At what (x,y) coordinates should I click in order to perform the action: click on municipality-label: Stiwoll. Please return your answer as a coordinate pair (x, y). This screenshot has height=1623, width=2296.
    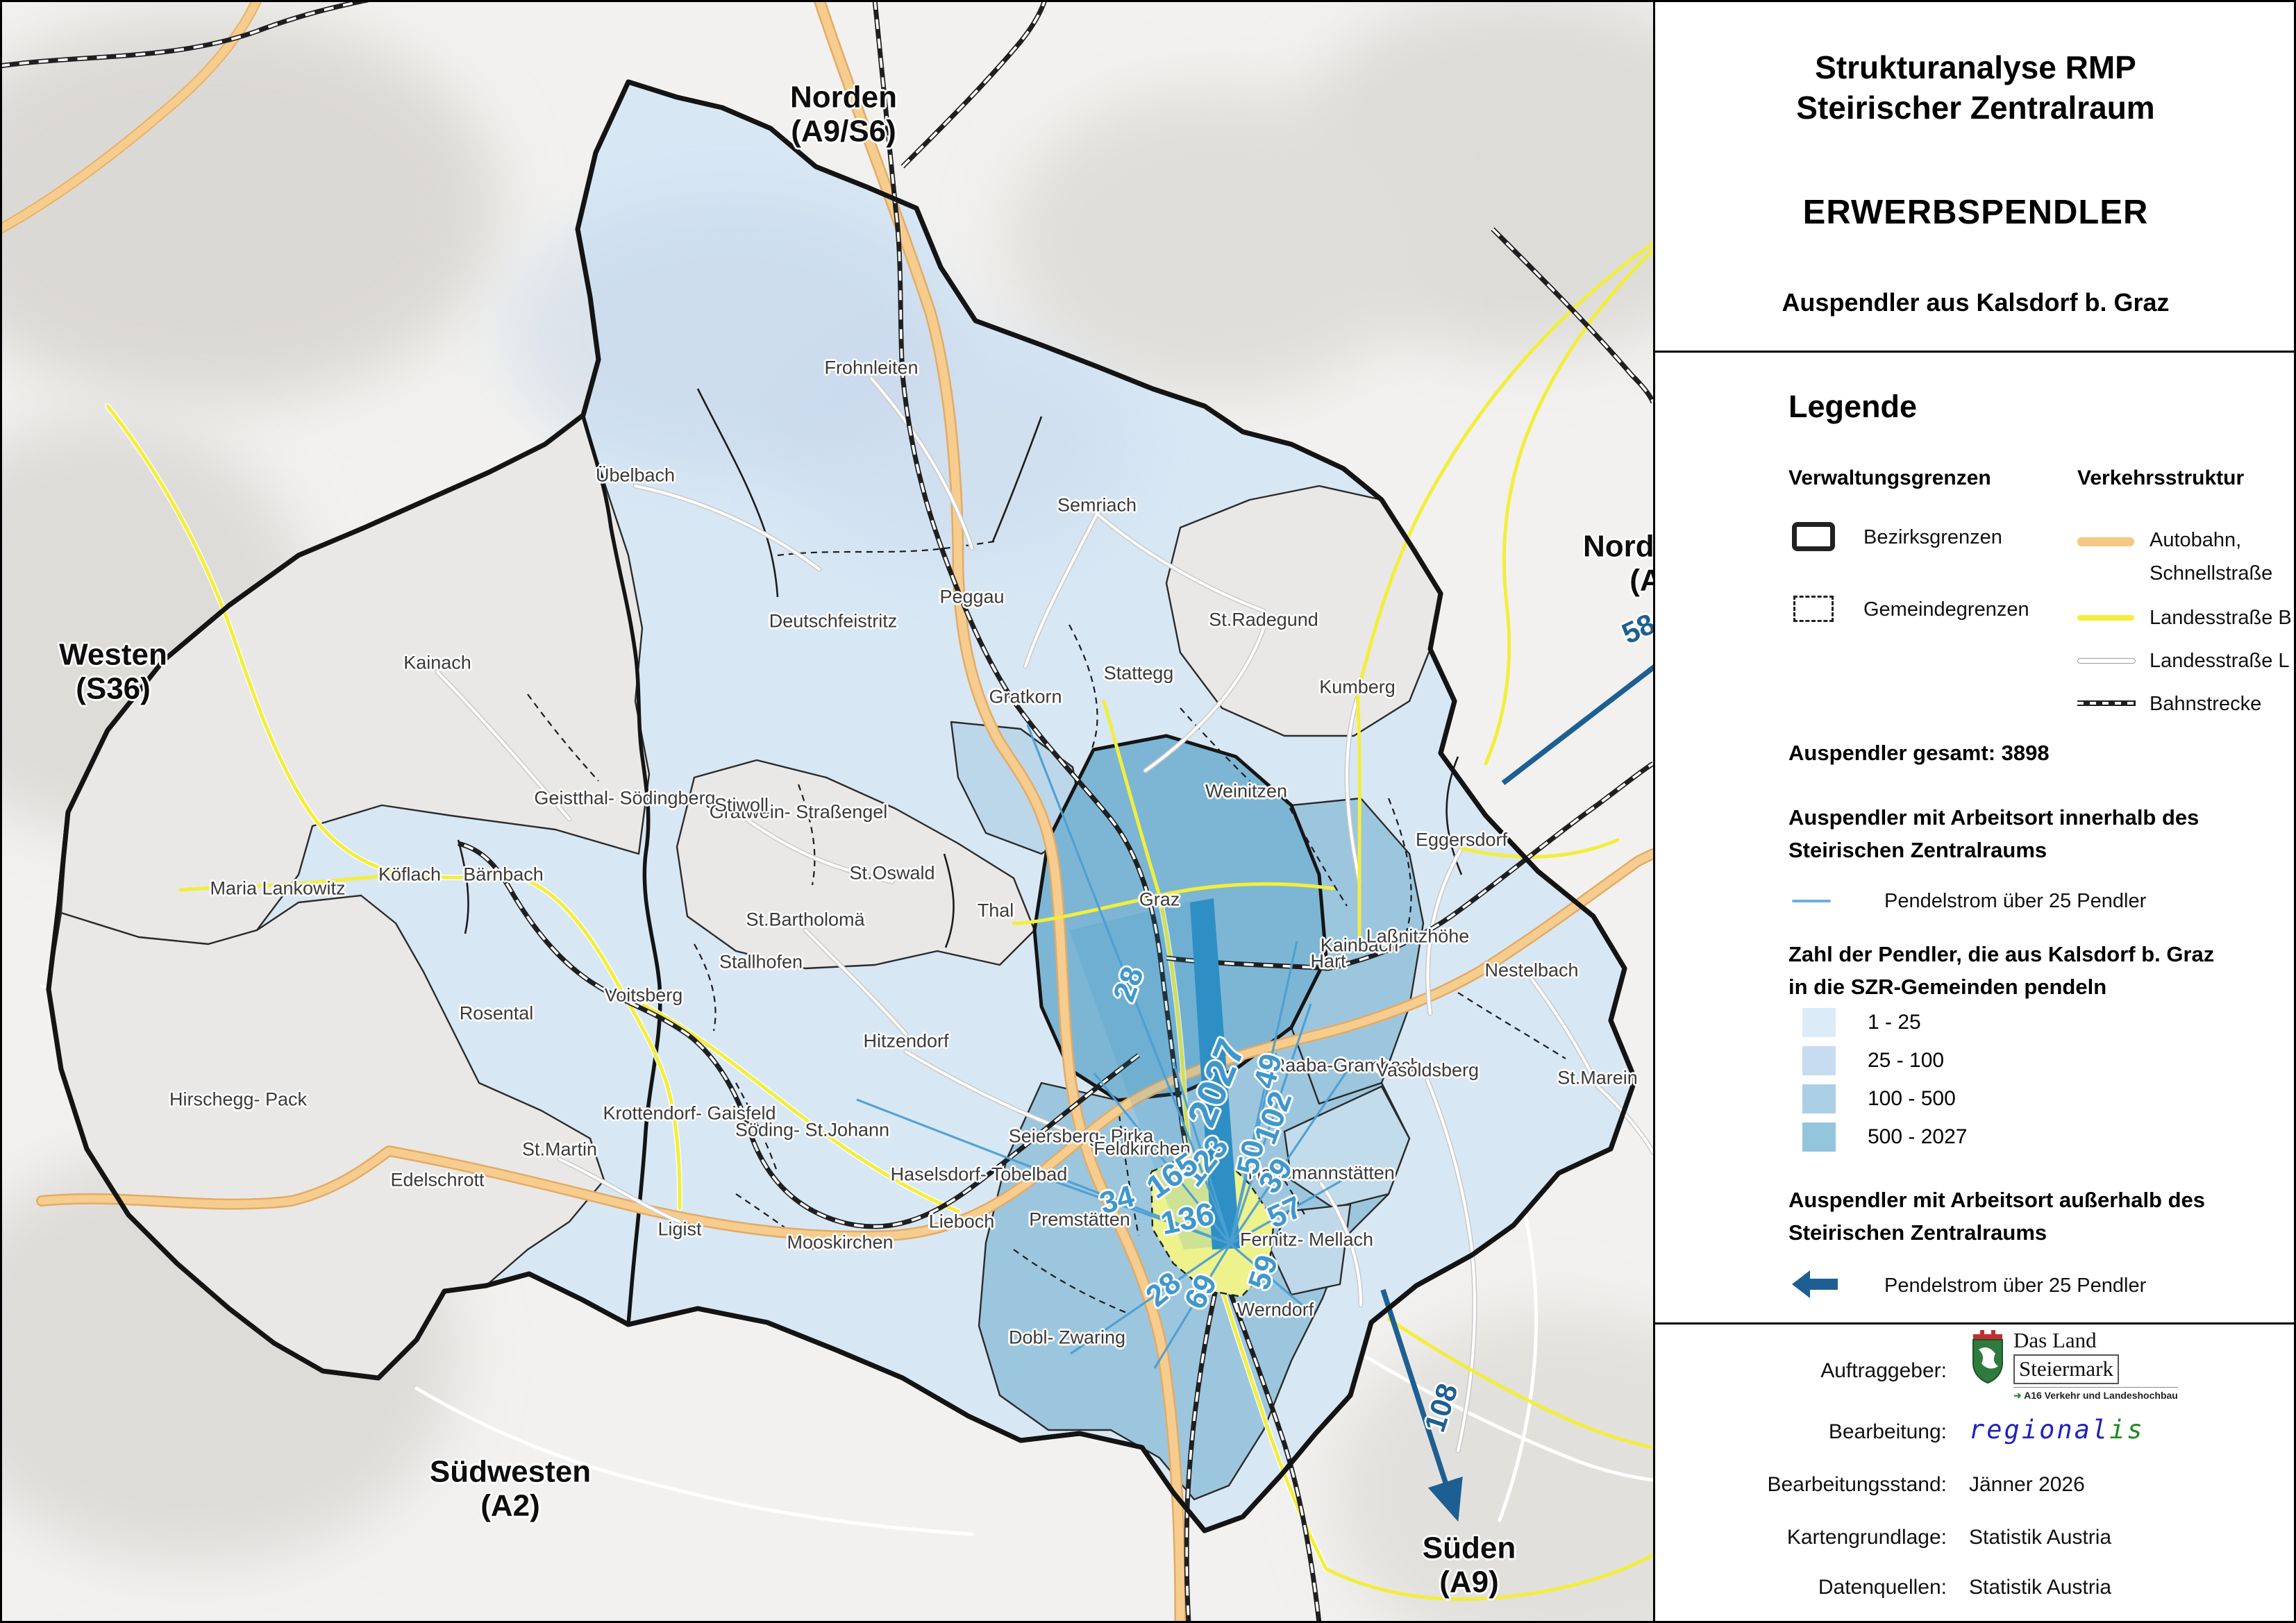
    Looking at the image, I should click on (741, 805).